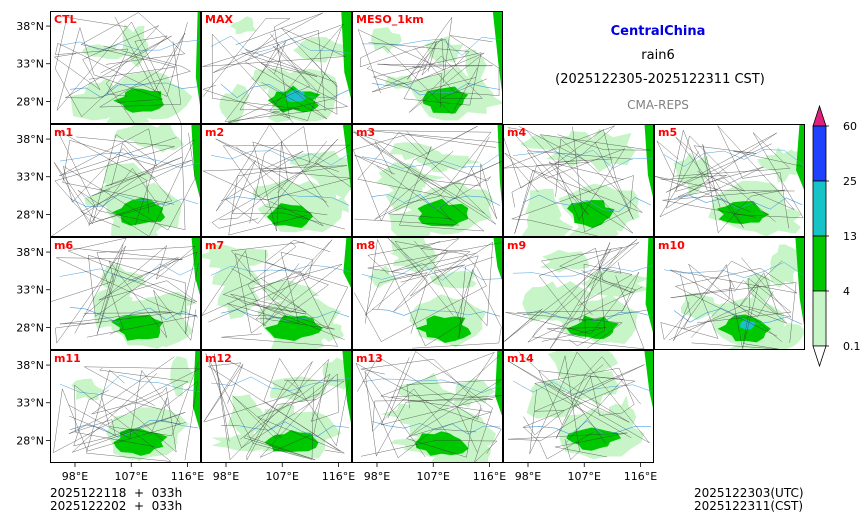 This screenshot has height=525, width=860. I want to click on map-panel: m7, so click(276, 293).